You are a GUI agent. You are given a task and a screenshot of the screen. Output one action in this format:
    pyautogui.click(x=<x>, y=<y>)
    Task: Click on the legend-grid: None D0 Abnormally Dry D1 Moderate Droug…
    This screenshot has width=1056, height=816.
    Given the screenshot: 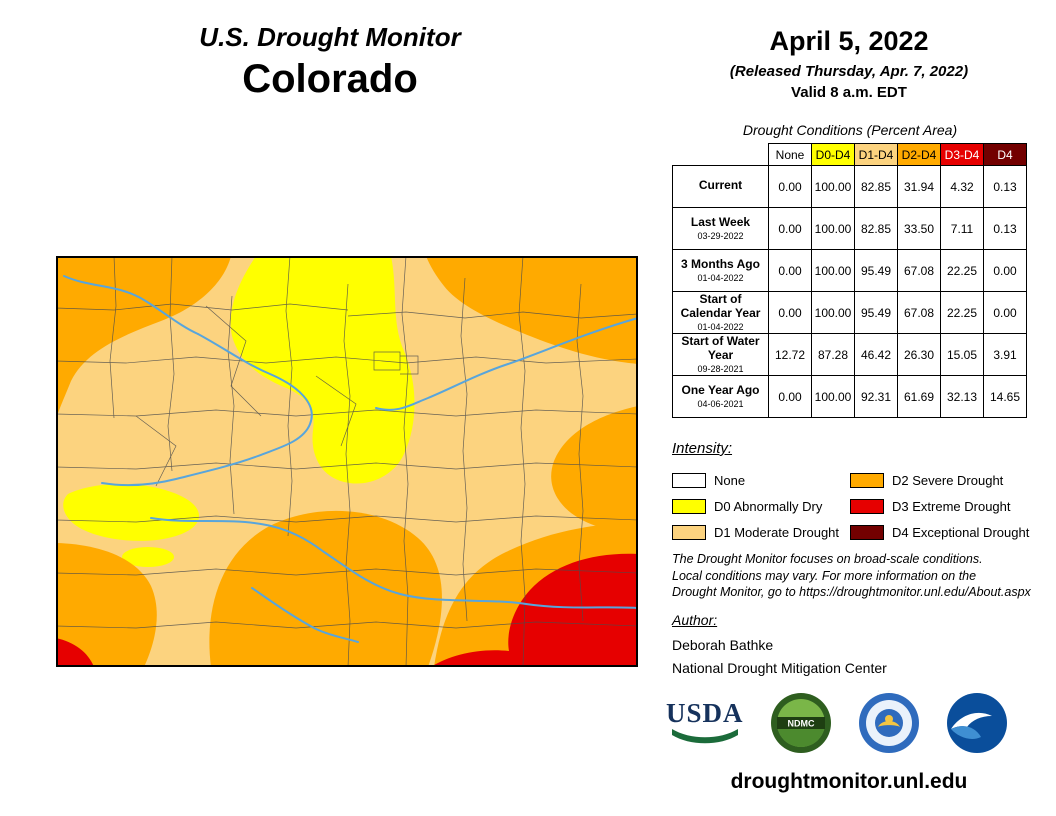 What is the action you would take?
    pyautogui.click(x=855, y=506)
    